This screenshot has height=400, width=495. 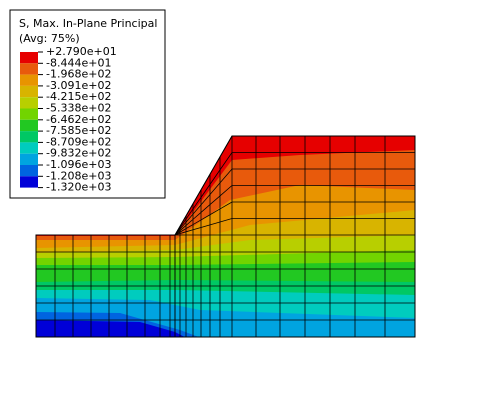 What do you see at coordinates (78, 130) in the screenshot?
I see `legend-label: -7.585e+02` at bounding box center [78, 130].